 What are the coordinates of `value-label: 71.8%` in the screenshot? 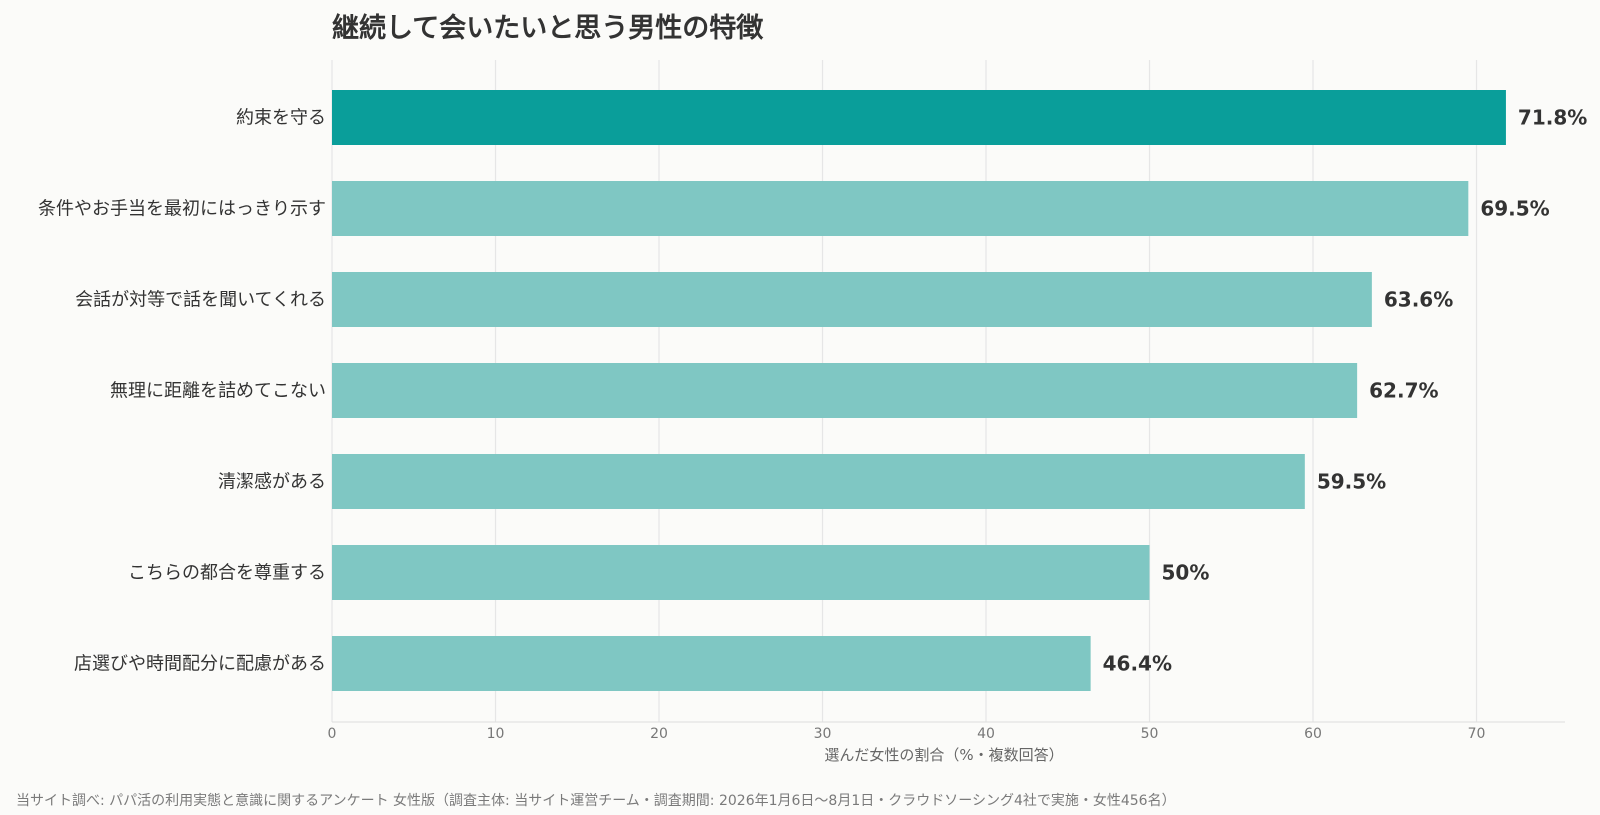 It's located at (1552, 118).